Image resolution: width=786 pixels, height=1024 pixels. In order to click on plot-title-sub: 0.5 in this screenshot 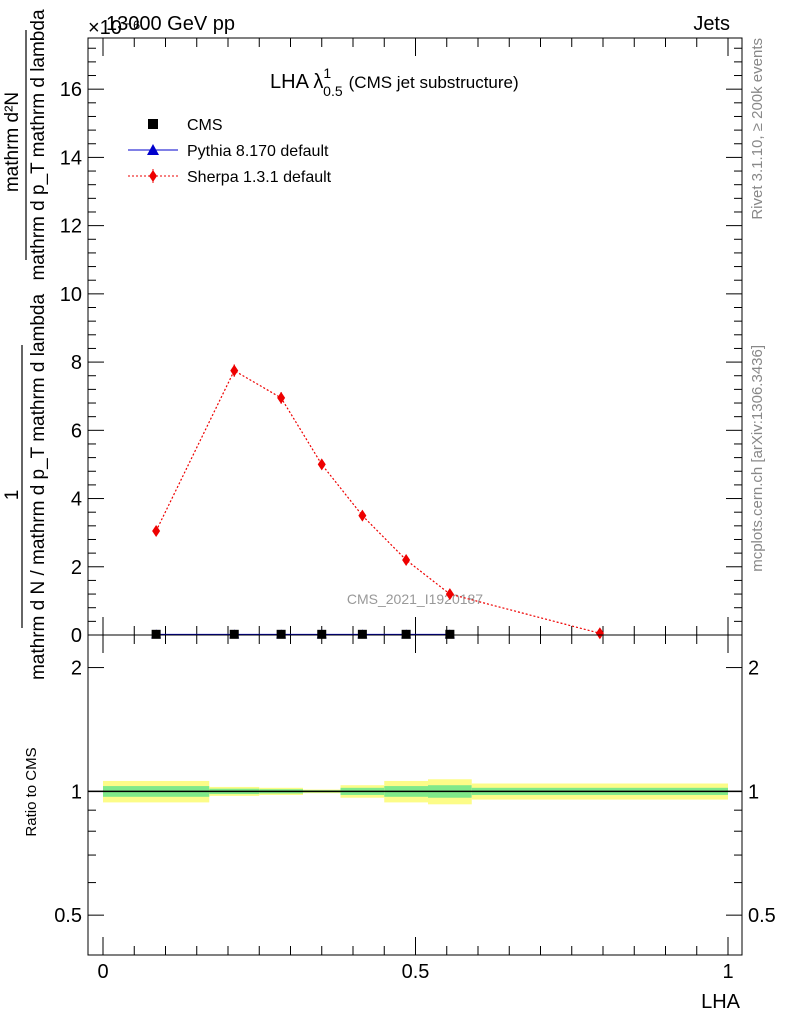, I will do `click(333, 91)`.